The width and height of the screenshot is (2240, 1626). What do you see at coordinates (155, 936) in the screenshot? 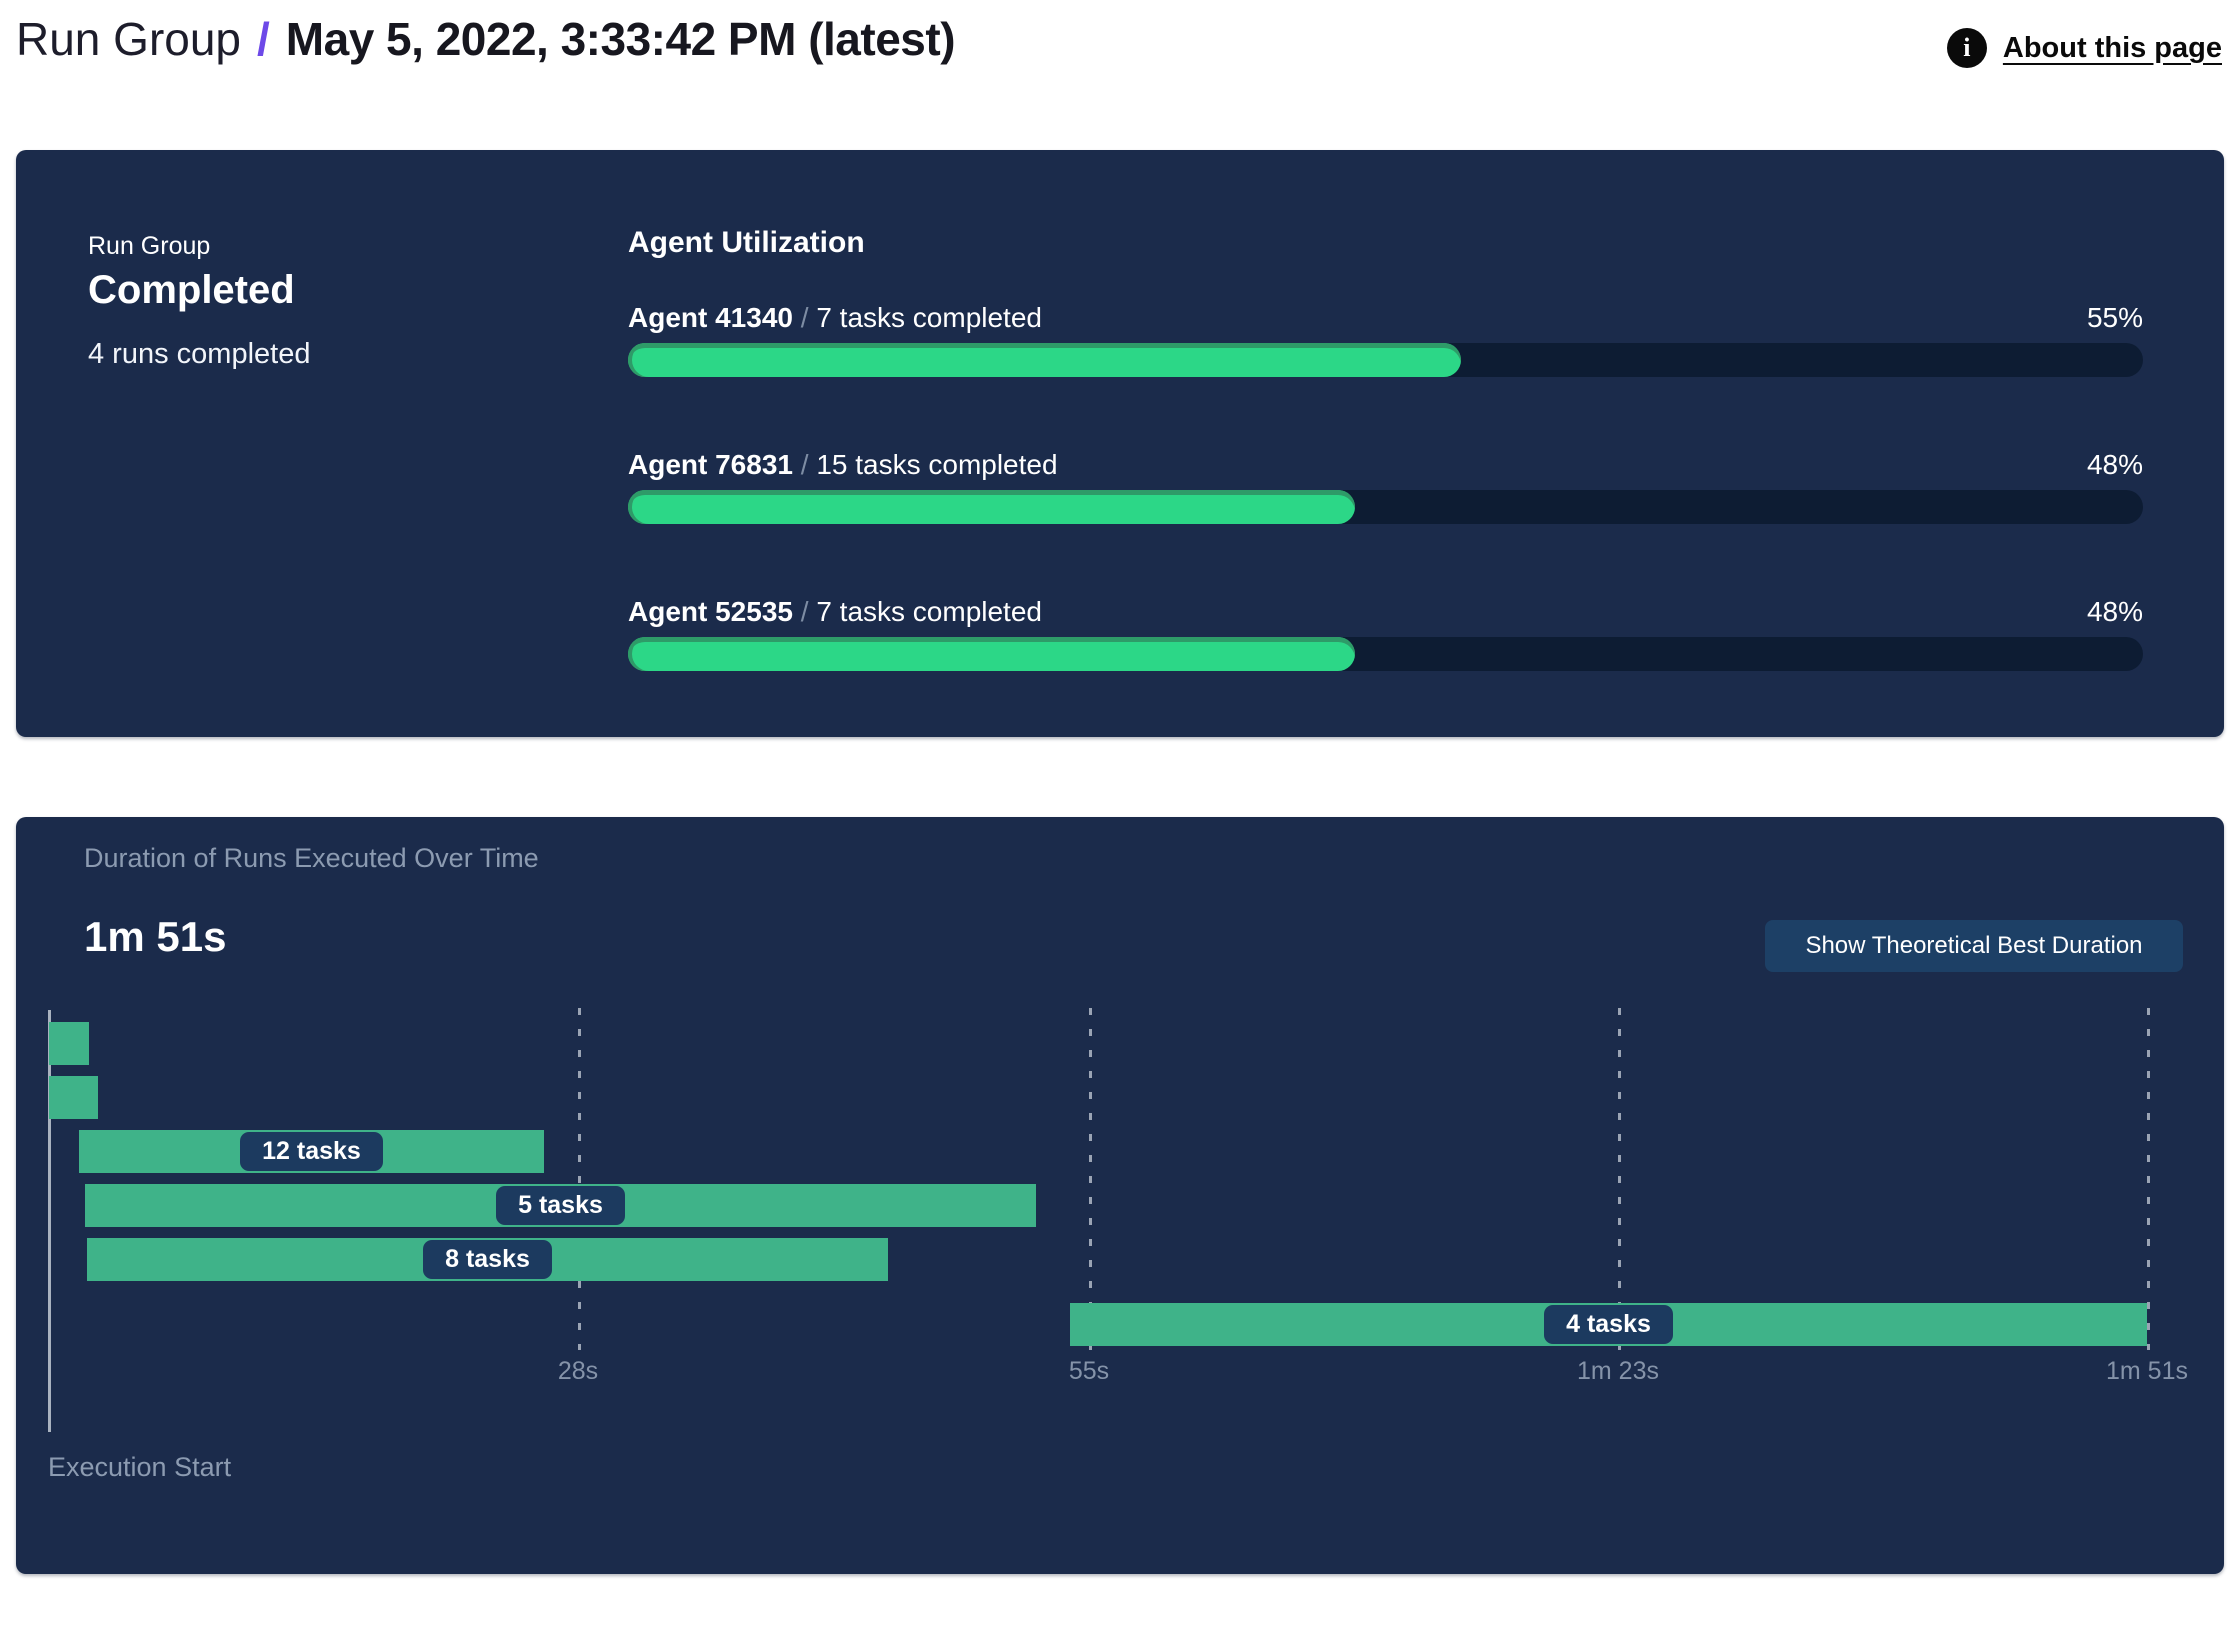
I see `total-duration-value: 1m 51s` at bounding box center [155, 936].